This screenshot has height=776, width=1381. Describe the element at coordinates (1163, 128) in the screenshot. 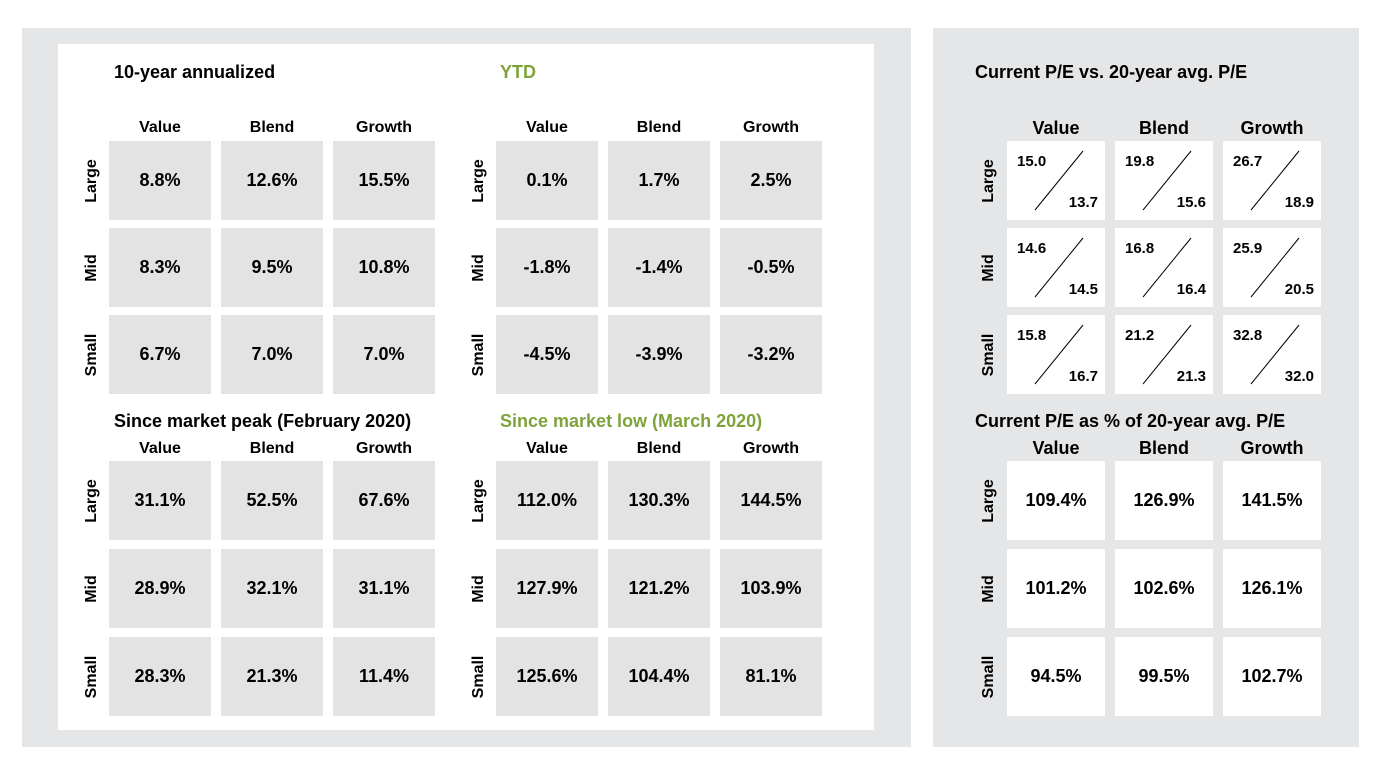

I see `current-p-e-vs-20-year-avg-p-e-col-blend: Blend` at that location.